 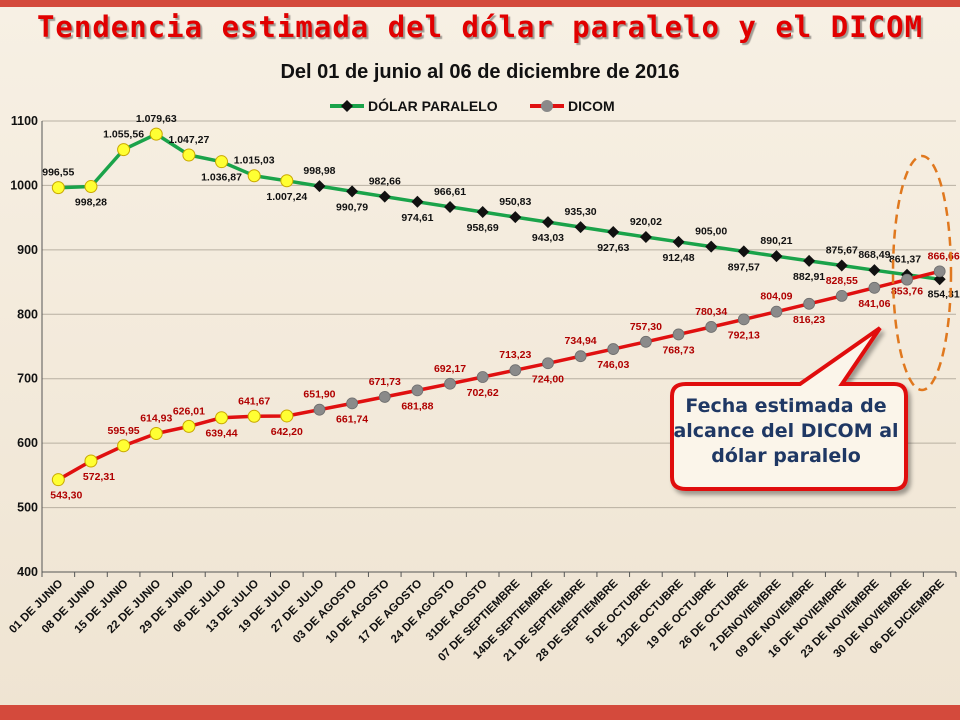 What do you see at coordinates (24, 121) in the screenshot?
I see `y-tick-1100: 1100` at bounding box center [24, 121].